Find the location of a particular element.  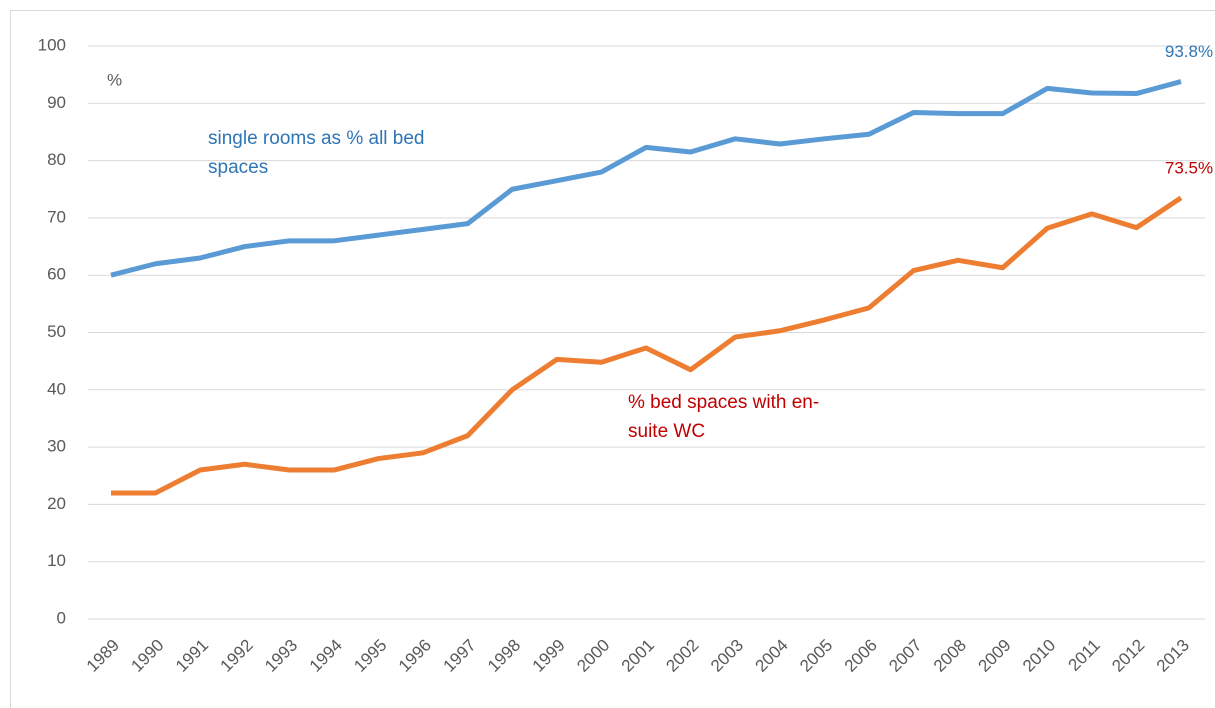

x-tick-label: 1994 is located at coordinates (326, 656).